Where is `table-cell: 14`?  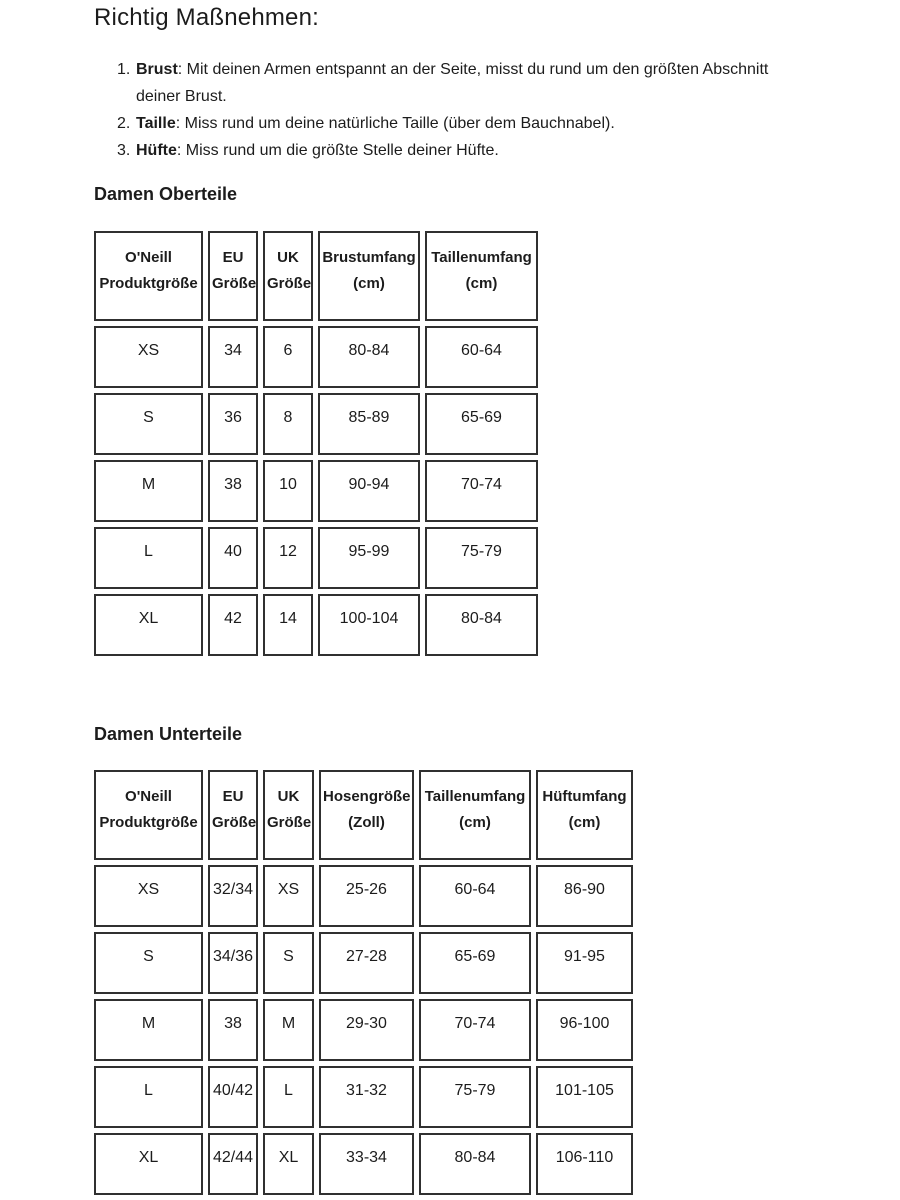 table-cell: 14 is located at coordinates (288, 625).